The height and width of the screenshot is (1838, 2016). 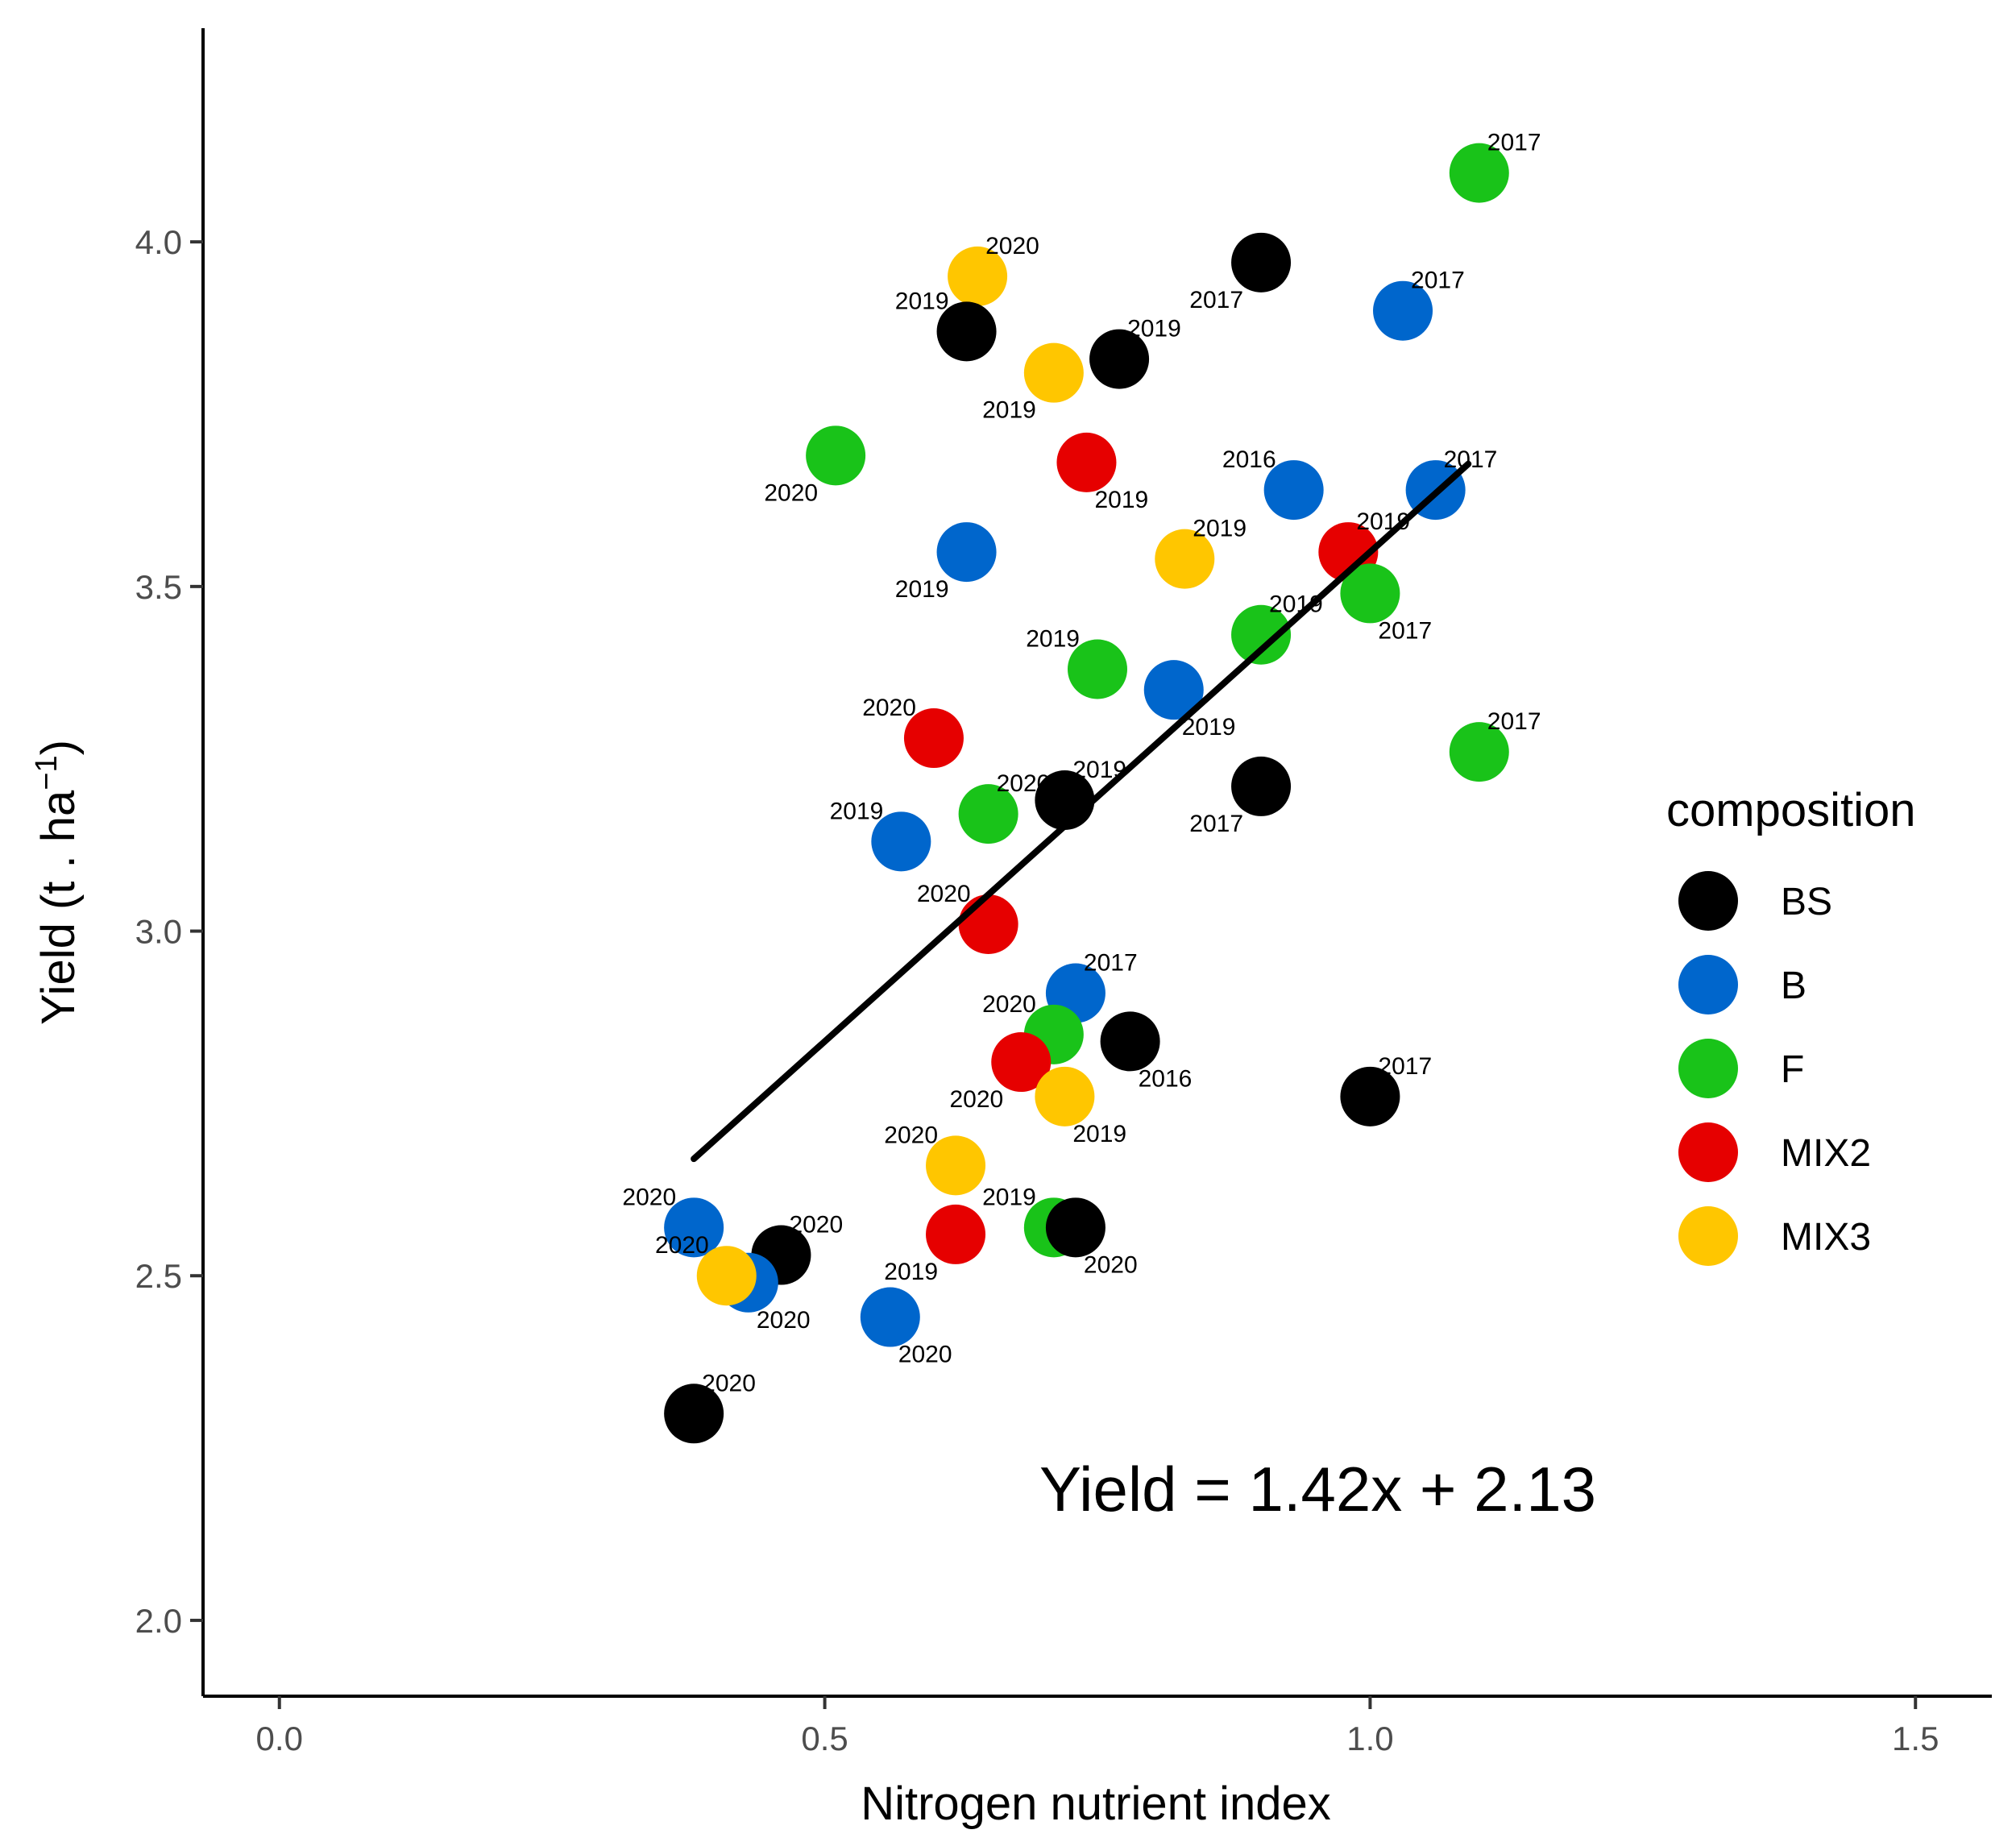 I want to click on y-tick-label: 4.0, so click(x=158, y=242).